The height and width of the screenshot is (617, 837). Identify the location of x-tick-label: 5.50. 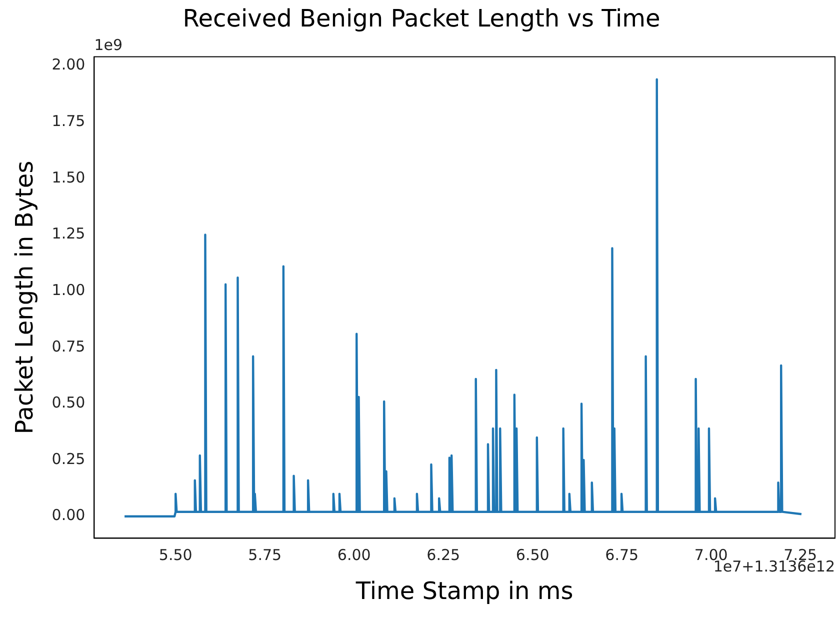
(175, 555).